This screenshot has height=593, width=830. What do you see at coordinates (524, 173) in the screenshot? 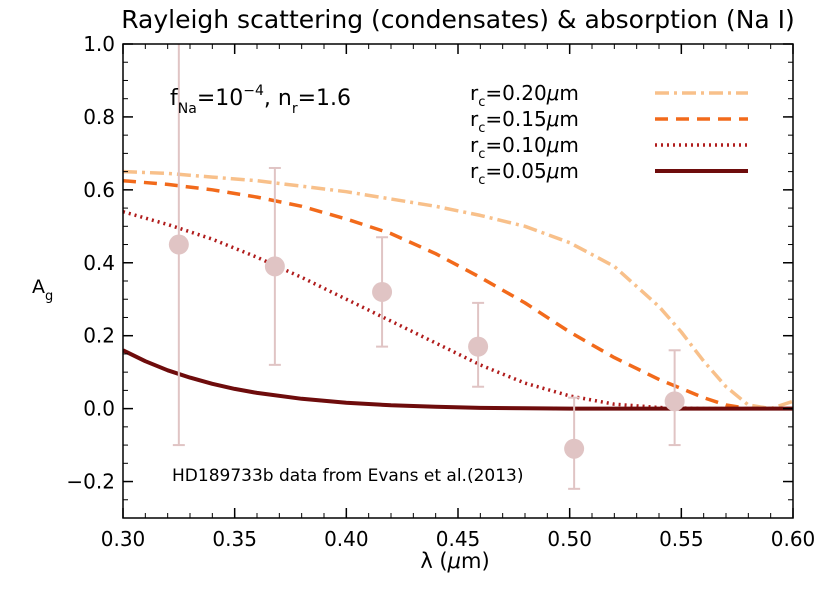
I see `legend-label: rc=0.05μm` at bounding box center [524, 173].